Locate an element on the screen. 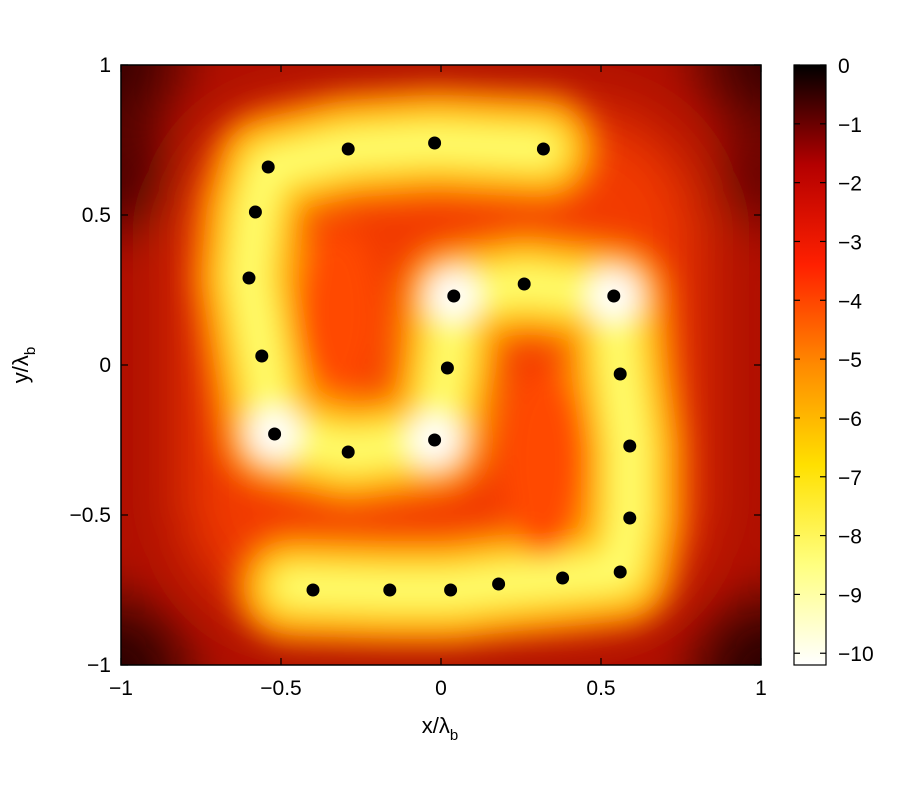 Image resolution: width=900 pixels, height=800 pixels. y-tick-label: −0.5 is located at coordinates (90, 515).